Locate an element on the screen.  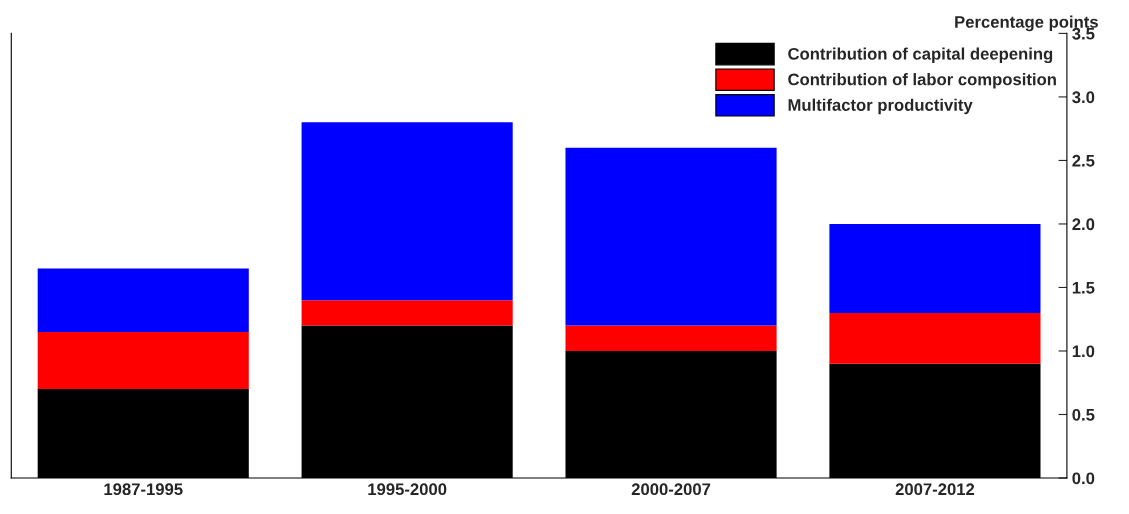
legend-label: Contribution of labor composition is located at coordinates (922, 81).